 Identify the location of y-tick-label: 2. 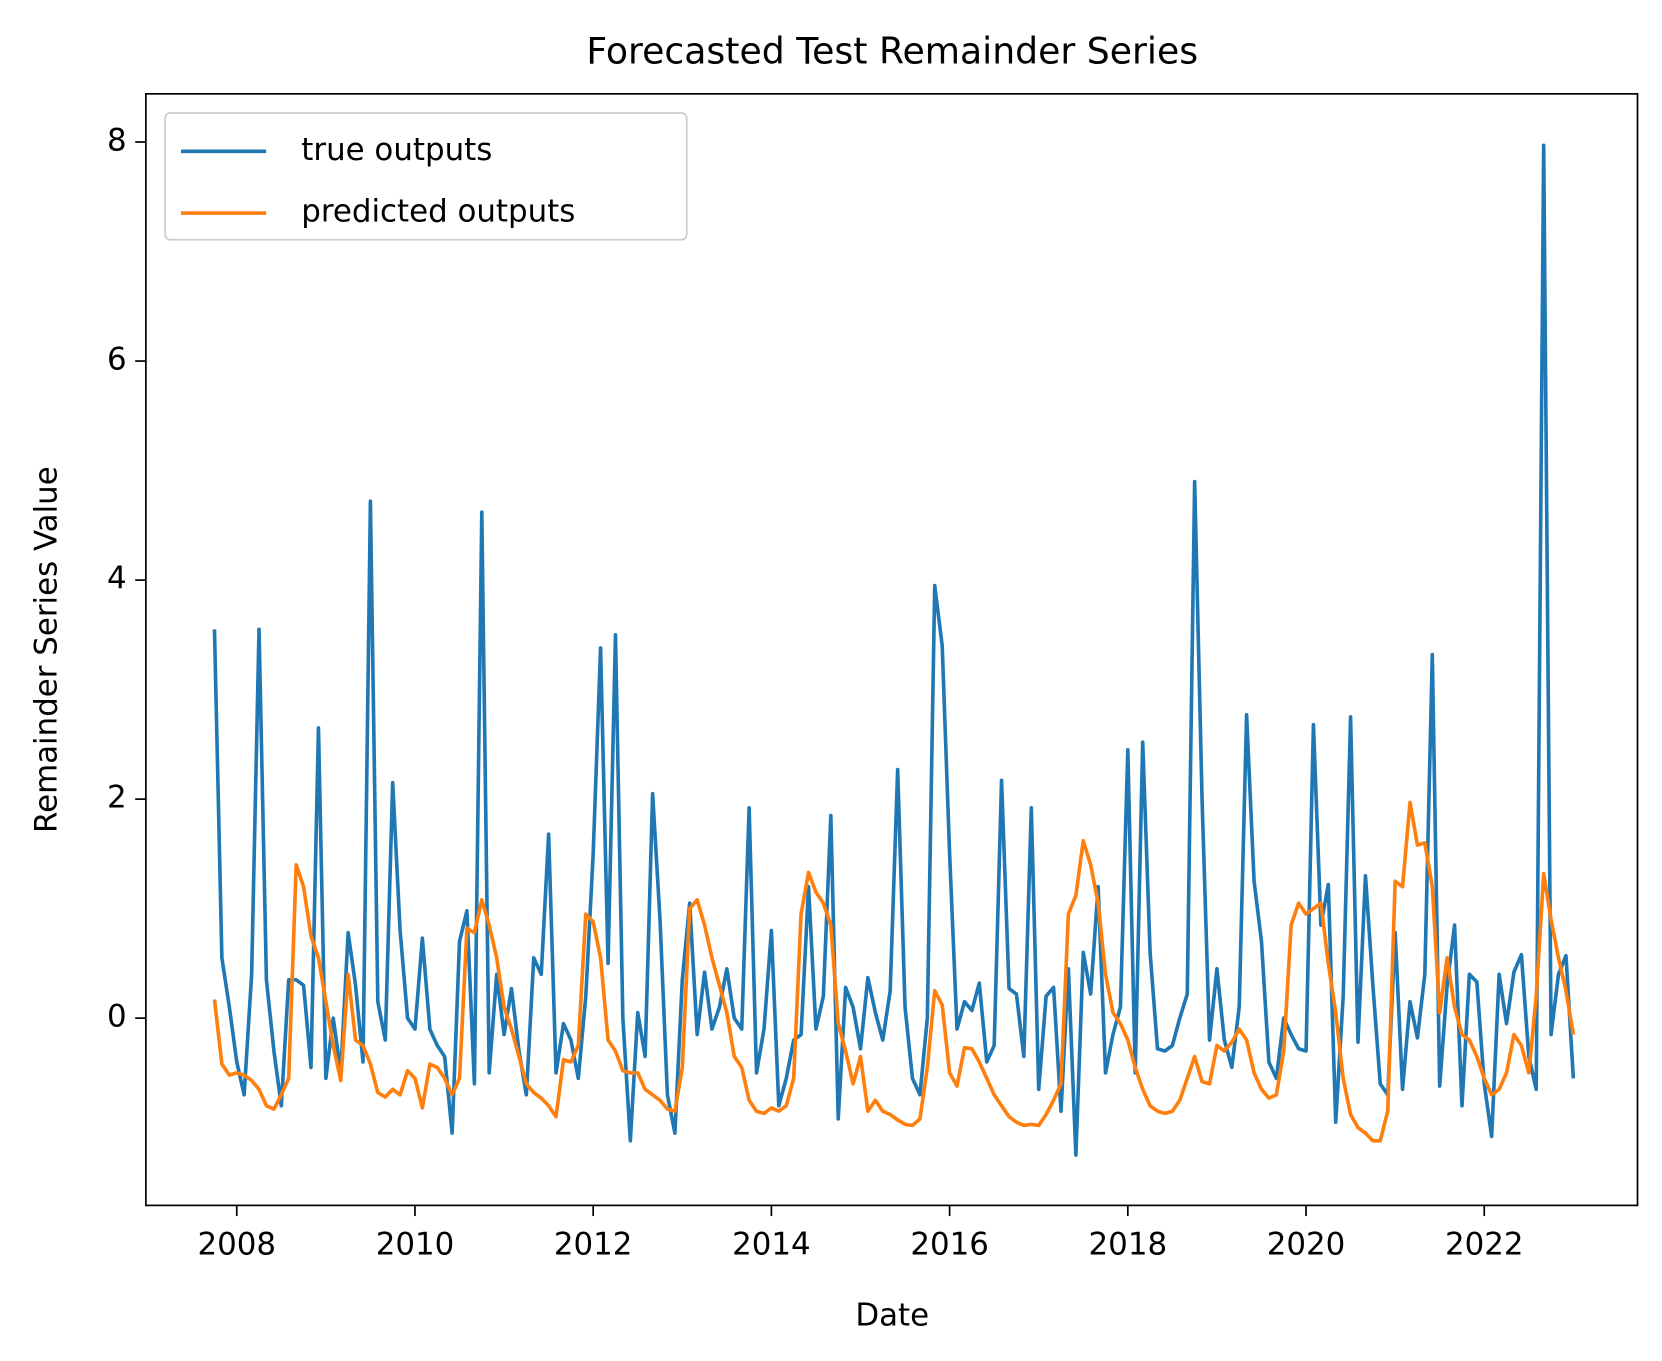
(117, 798).